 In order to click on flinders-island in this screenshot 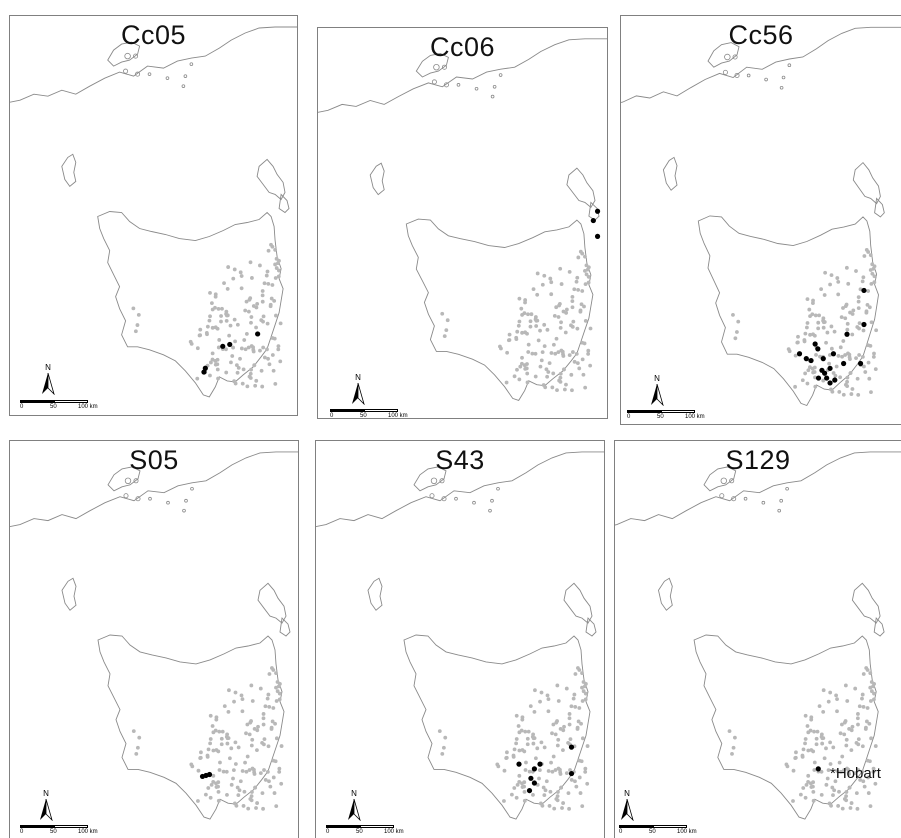, I will do `click(272, 603)`.